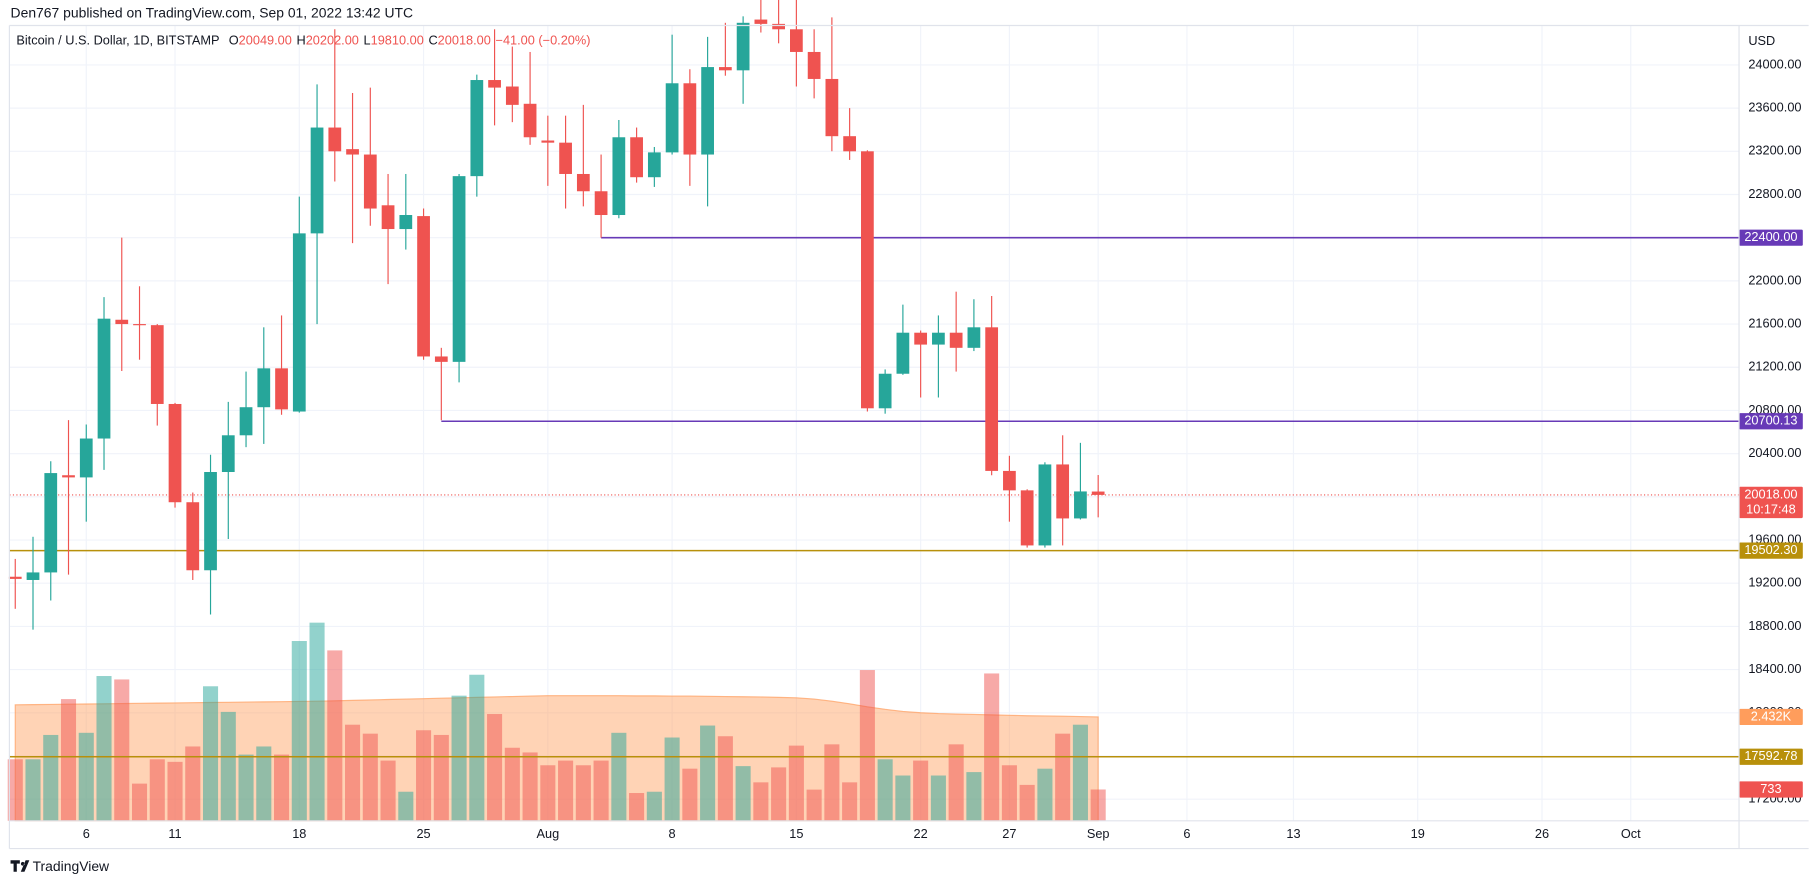 The image size is (1818, 885). I want to click on x-tick-label: Oct, so click(1631, 833).